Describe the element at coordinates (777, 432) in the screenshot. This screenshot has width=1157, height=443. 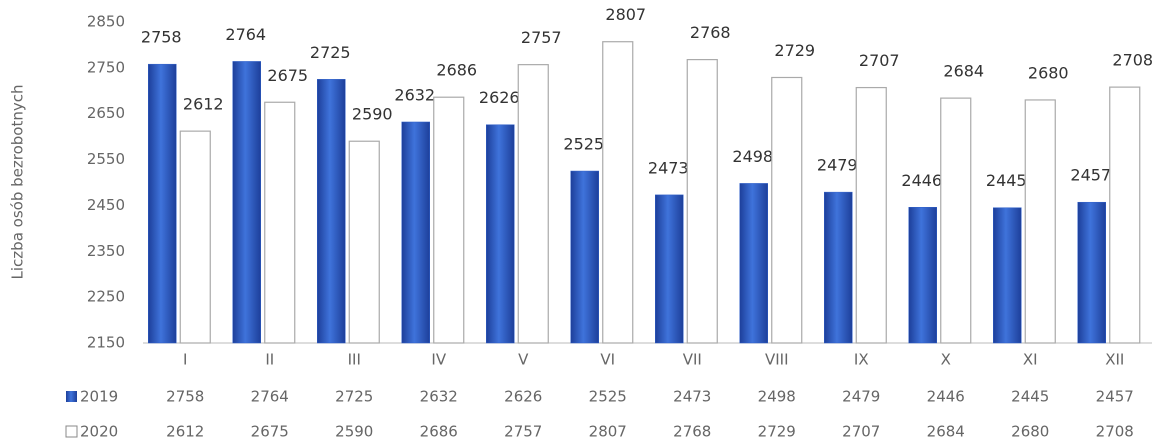
I see `table-cell: 2729` at that location.